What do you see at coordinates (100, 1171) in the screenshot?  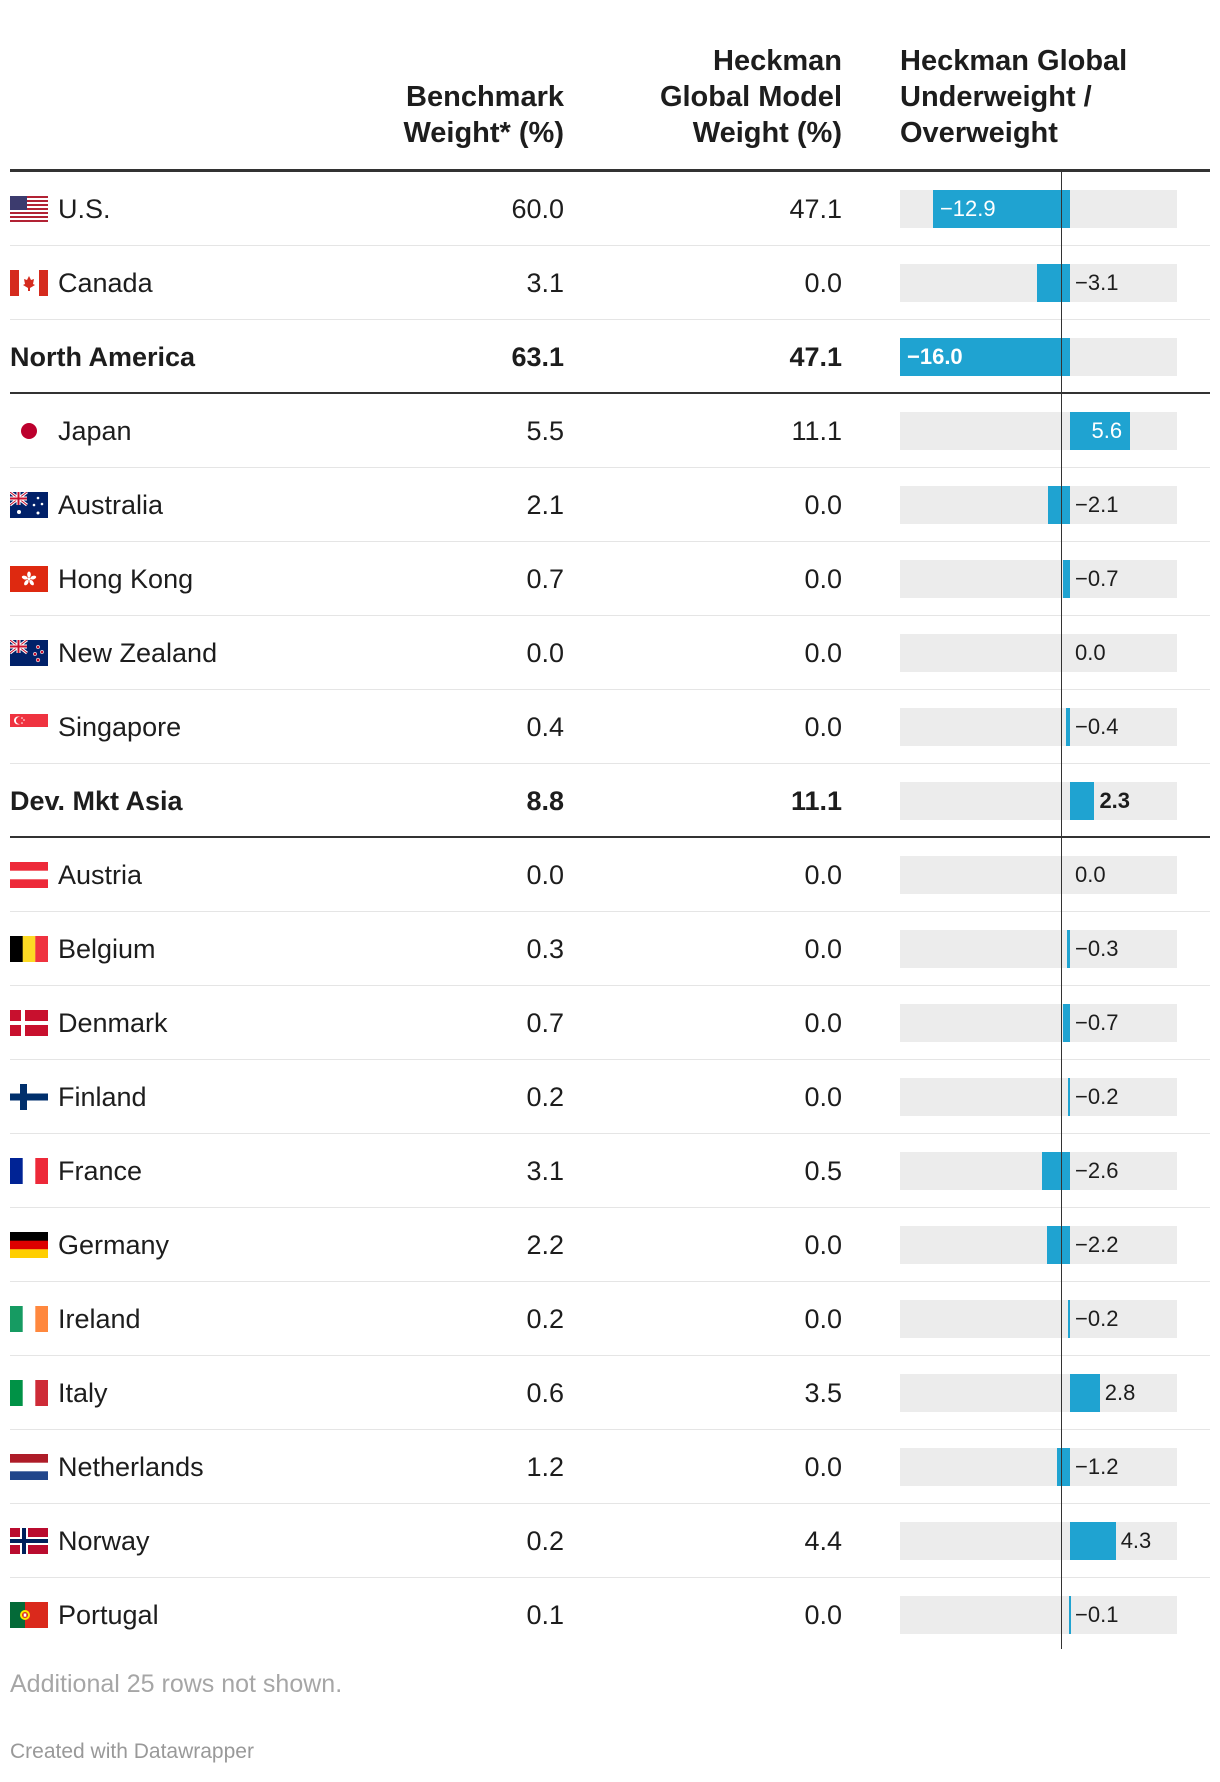 I see `row-name: France` at bounding box center [100, 1171].